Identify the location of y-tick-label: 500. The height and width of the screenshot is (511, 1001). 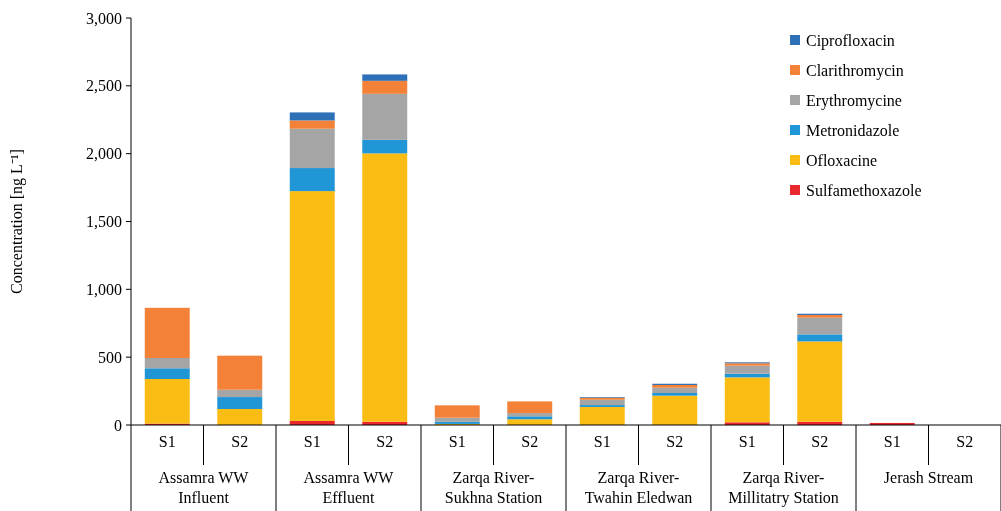
(110, 357).